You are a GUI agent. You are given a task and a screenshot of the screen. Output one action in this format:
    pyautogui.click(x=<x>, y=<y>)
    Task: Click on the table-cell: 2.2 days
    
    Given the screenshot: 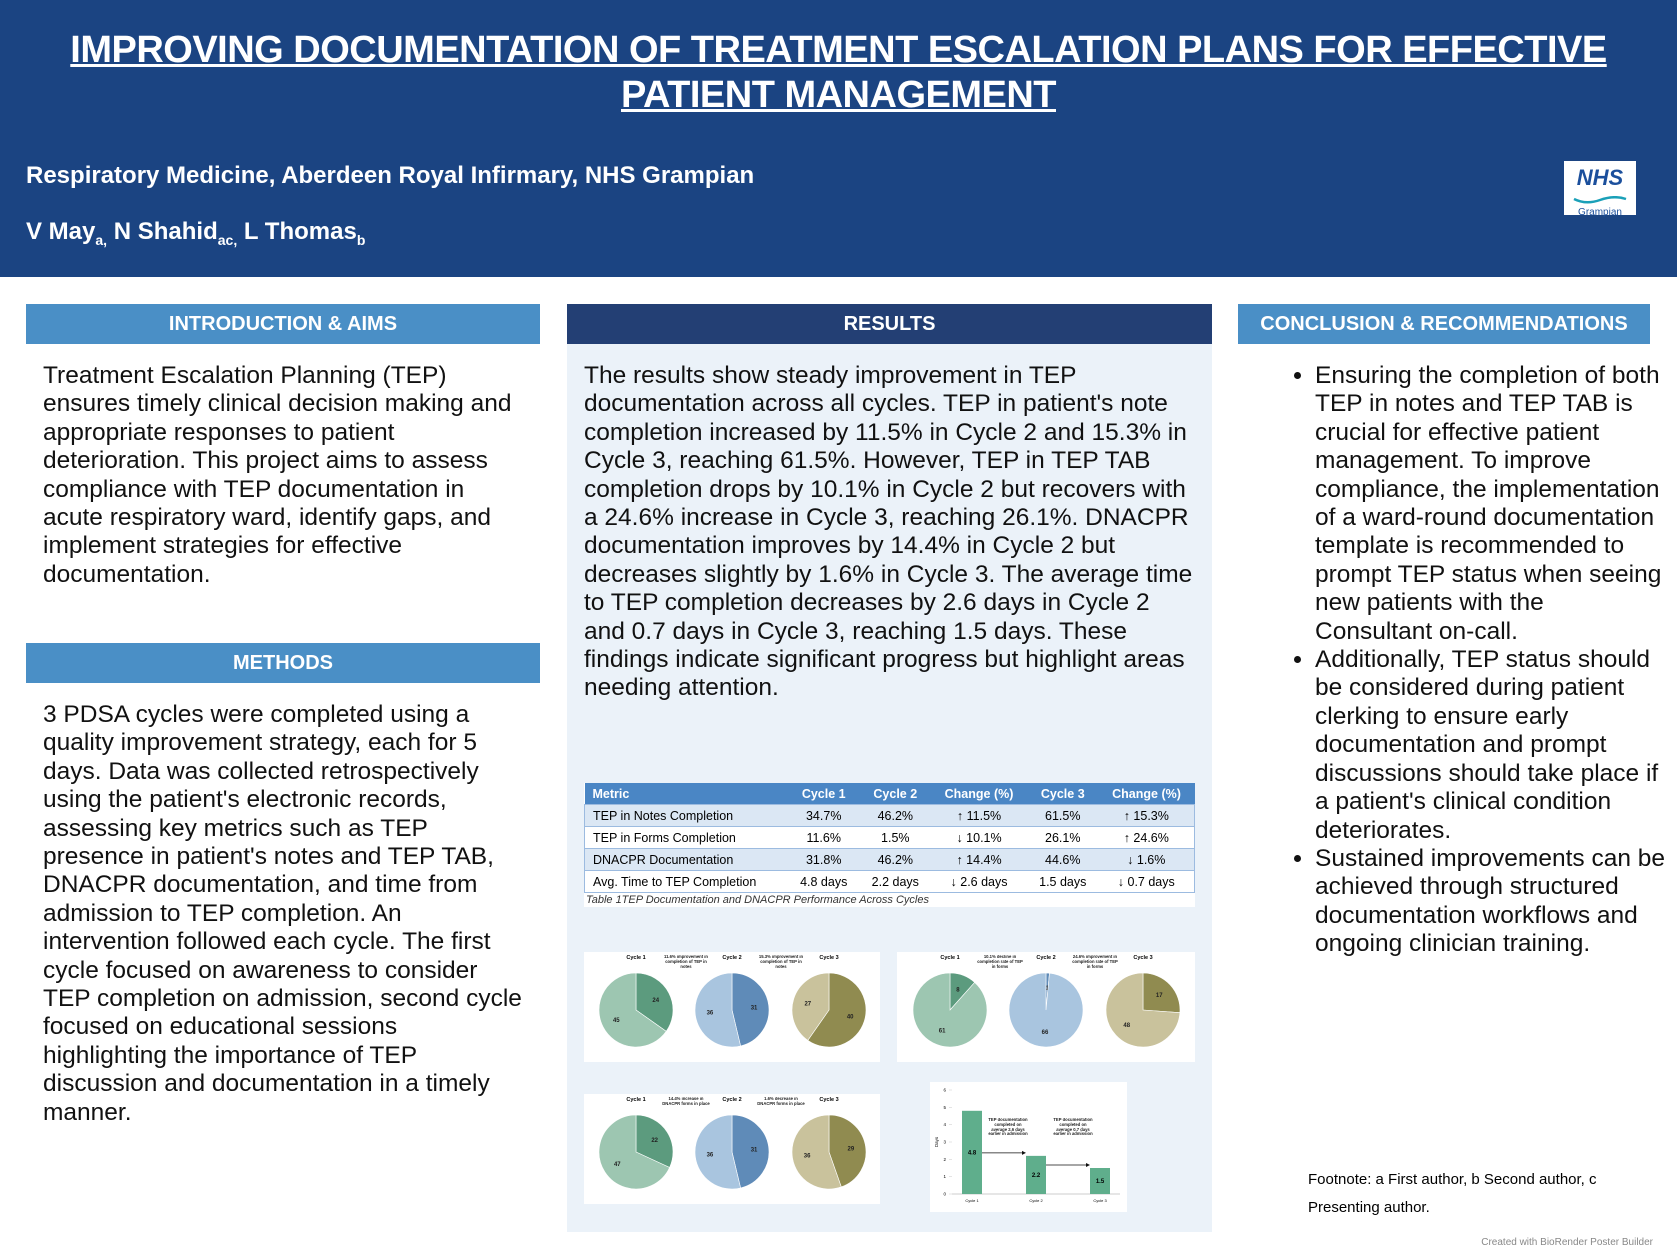 What is the action you would take?
    pyautogui.click(x=895, y=881)
    